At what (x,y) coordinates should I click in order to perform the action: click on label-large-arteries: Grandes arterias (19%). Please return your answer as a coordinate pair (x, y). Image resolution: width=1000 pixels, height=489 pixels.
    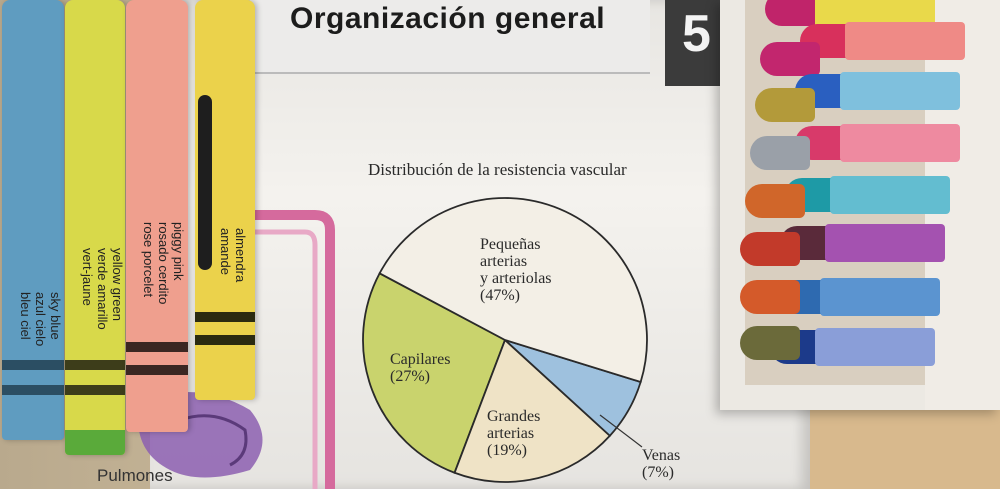
    Looking at the image, I should click on (513, 433).